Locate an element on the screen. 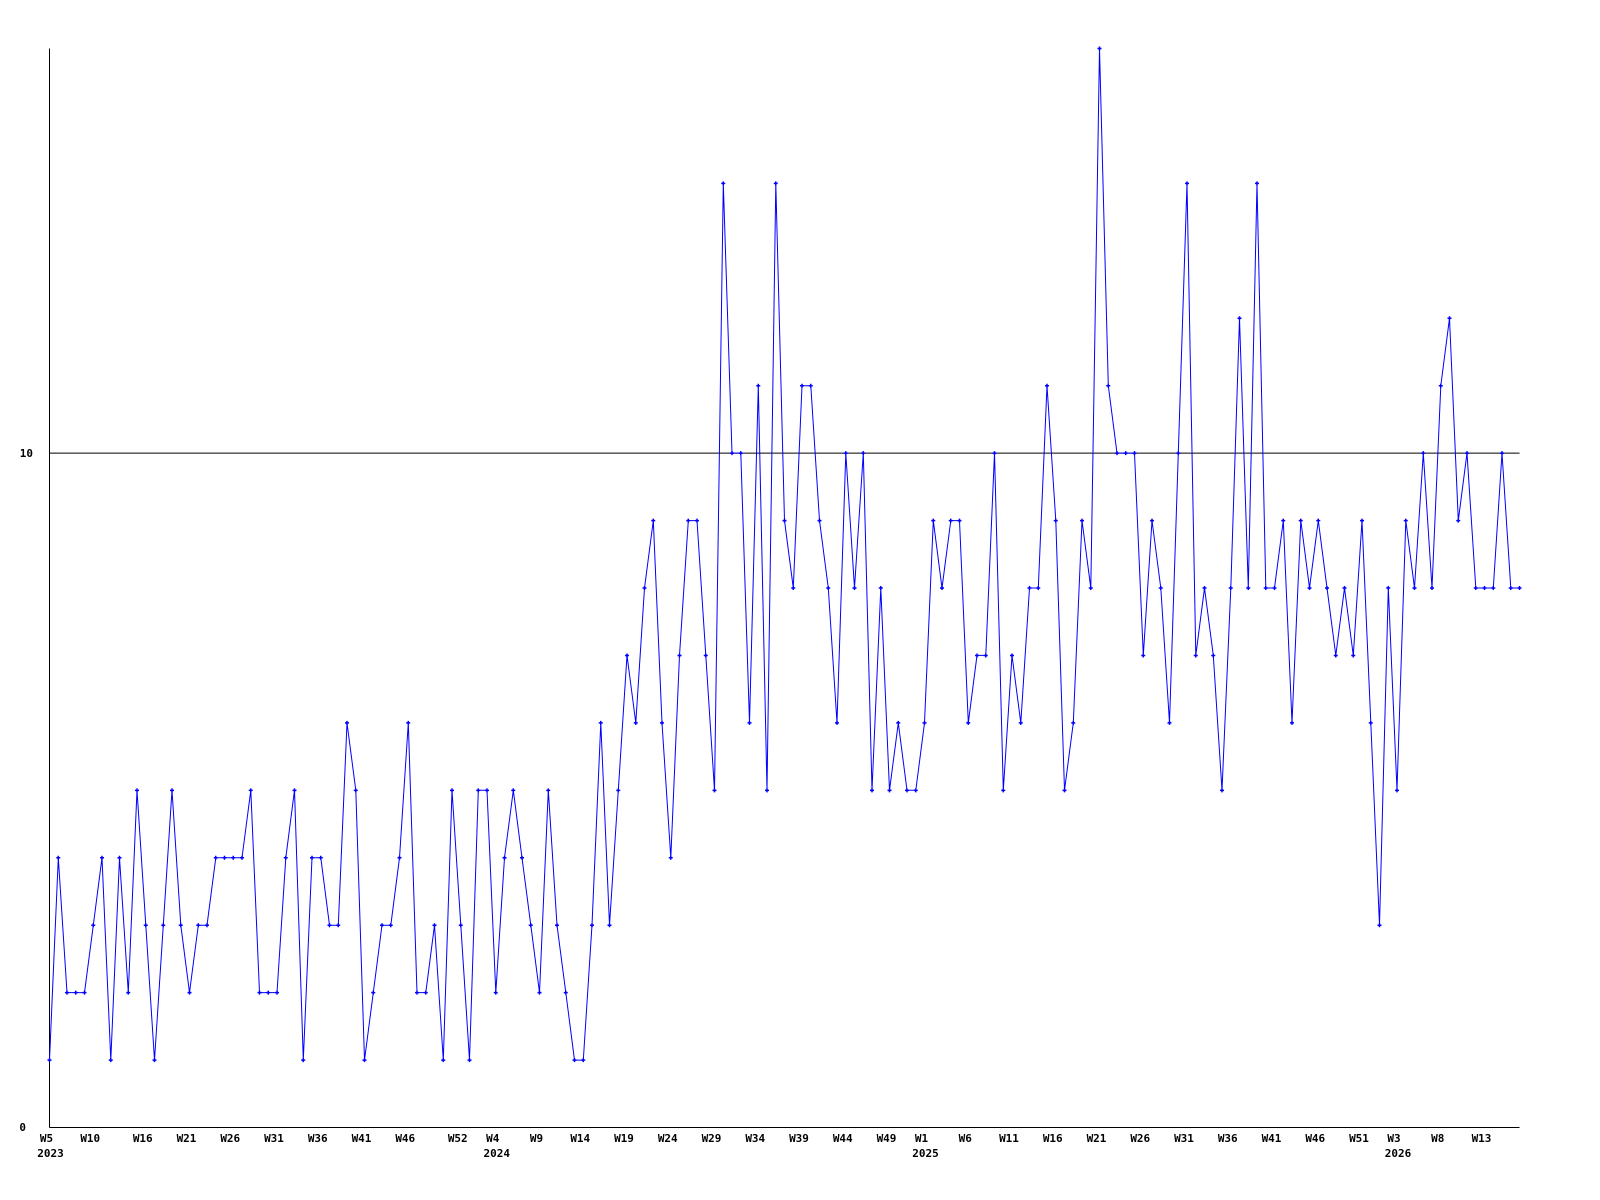  x-tick-label: W34 is located at coordinates (755, 1138).